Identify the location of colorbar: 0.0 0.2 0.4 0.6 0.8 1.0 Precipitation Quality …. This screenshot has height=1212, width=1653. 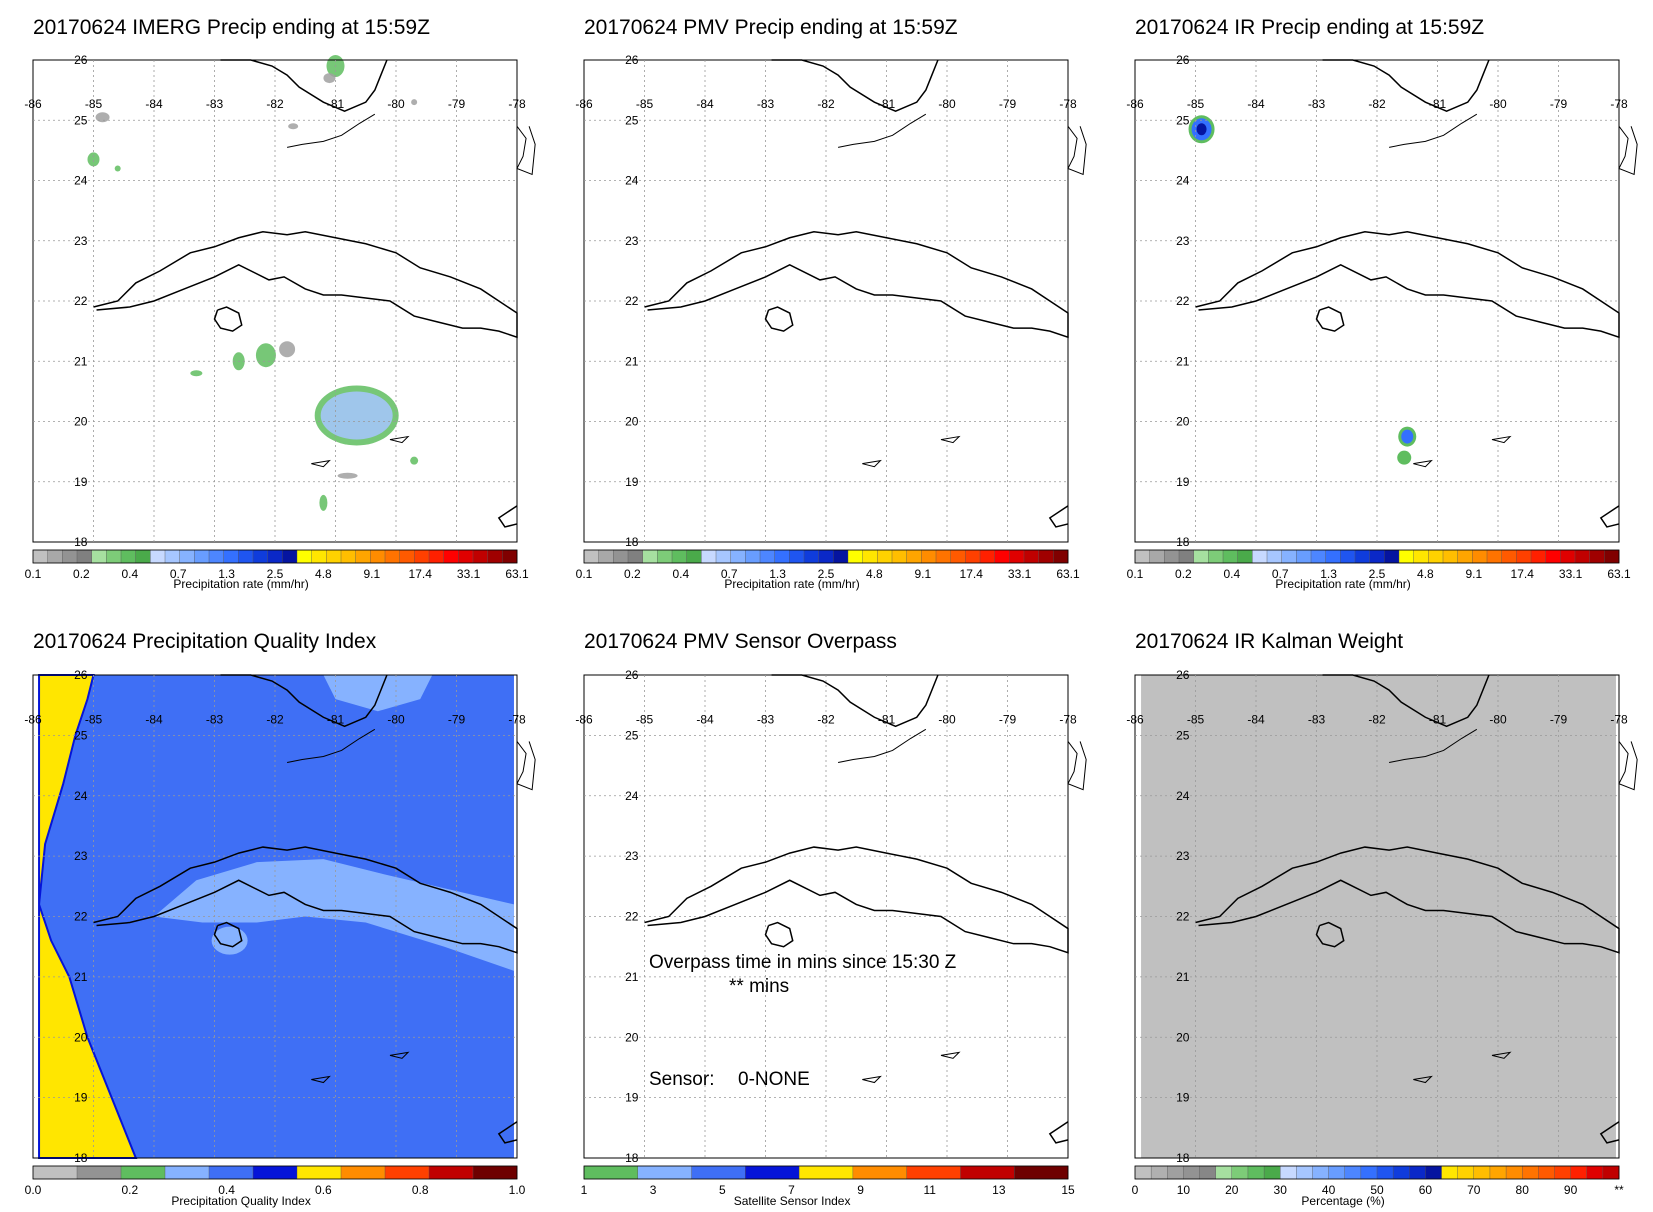
(275, 1186).